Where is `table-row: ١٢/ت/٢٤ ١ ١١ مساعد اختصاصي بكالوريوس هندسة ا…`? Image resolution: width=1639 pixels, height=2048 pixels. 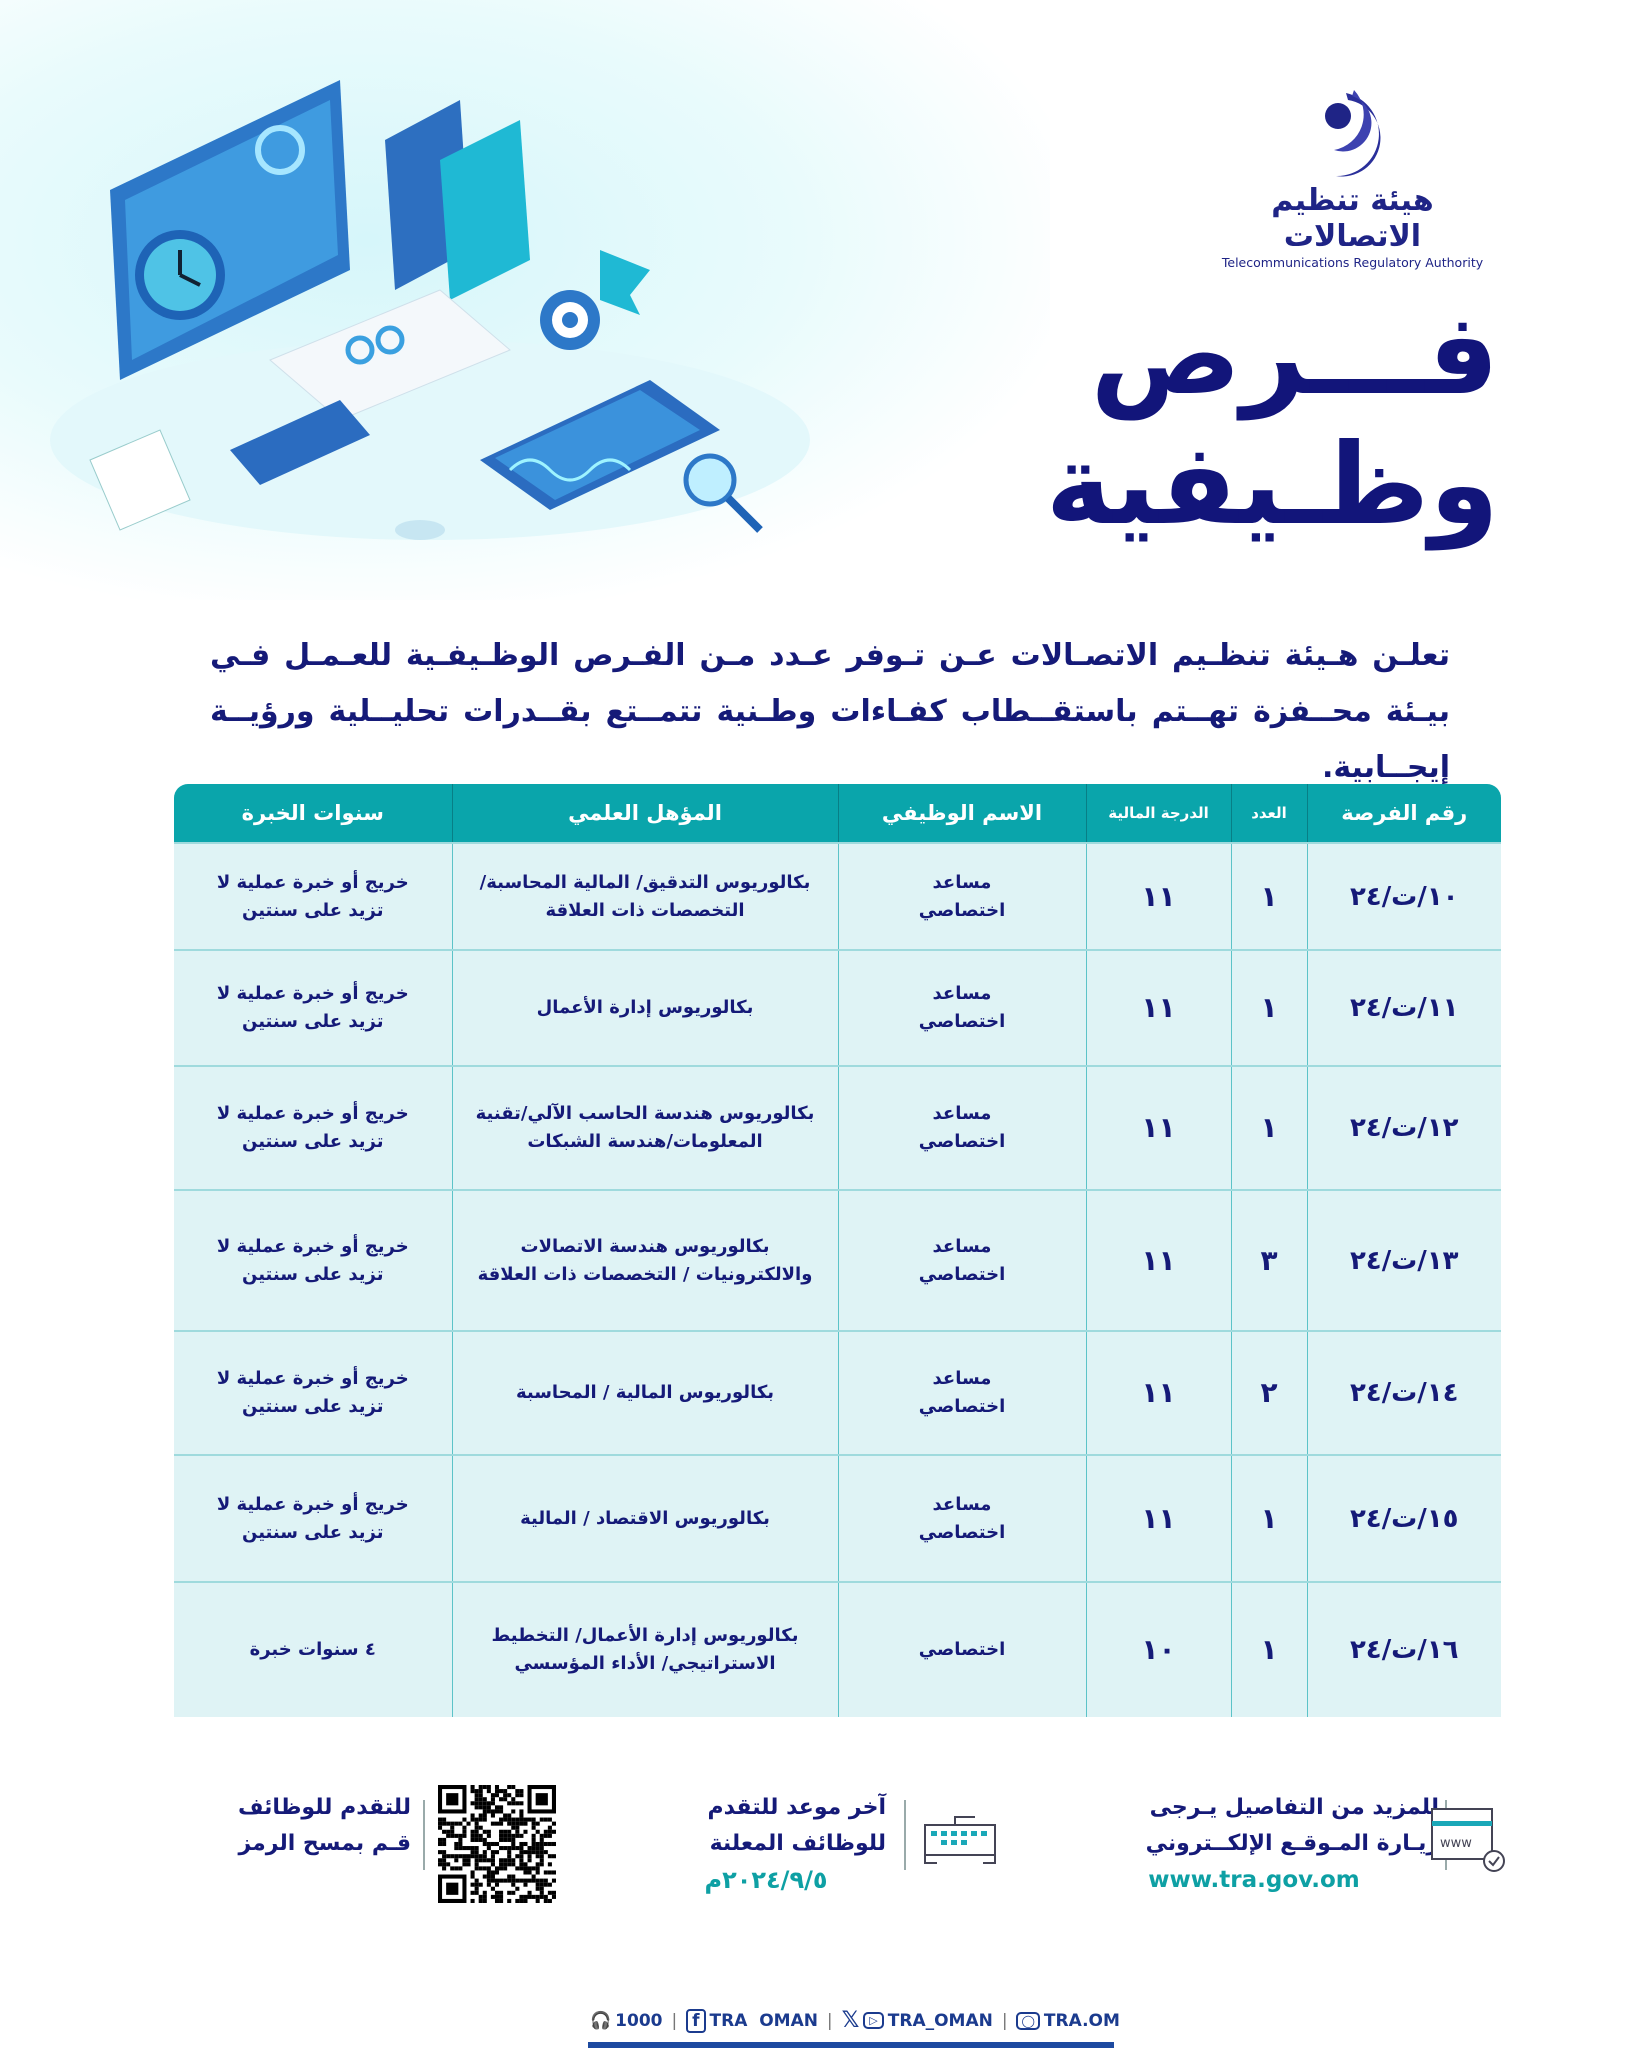 table-row: ١٢/ت/٢٤ ١ ١١ مساعد اختصاصي بكالوريوس هندسة ا… is located at coordinates (837, 1127).